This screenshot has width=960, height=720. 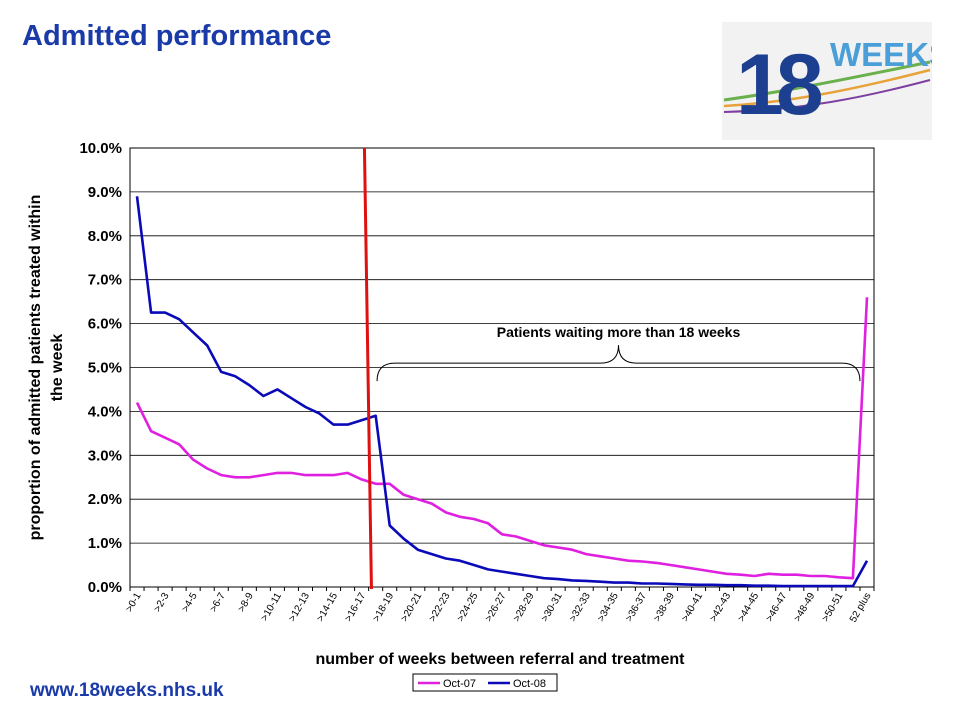 I want to click on legend-label-oct-07: Oct-07, so click(x=459, y=684).